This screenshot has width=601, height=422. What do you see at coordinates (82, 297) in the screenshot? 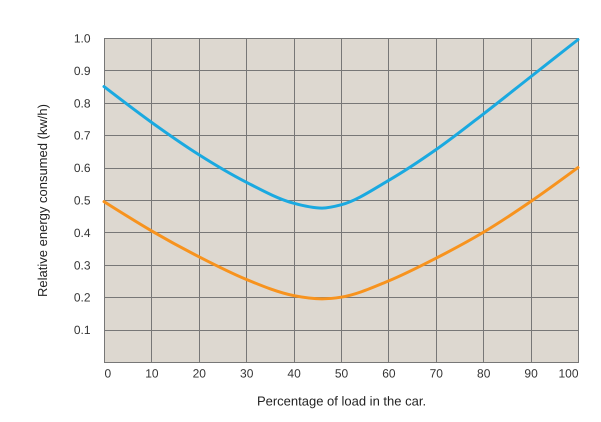
I see `y-tick-label: 0.2` at bounding box center [82, 297].